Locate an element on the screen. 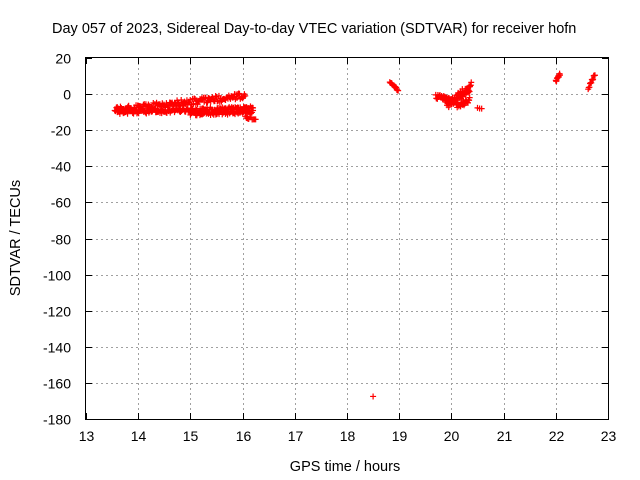 The width and height of the screenshot is (640, 480). data-point-arc-g is located at coordinates (471, 82).